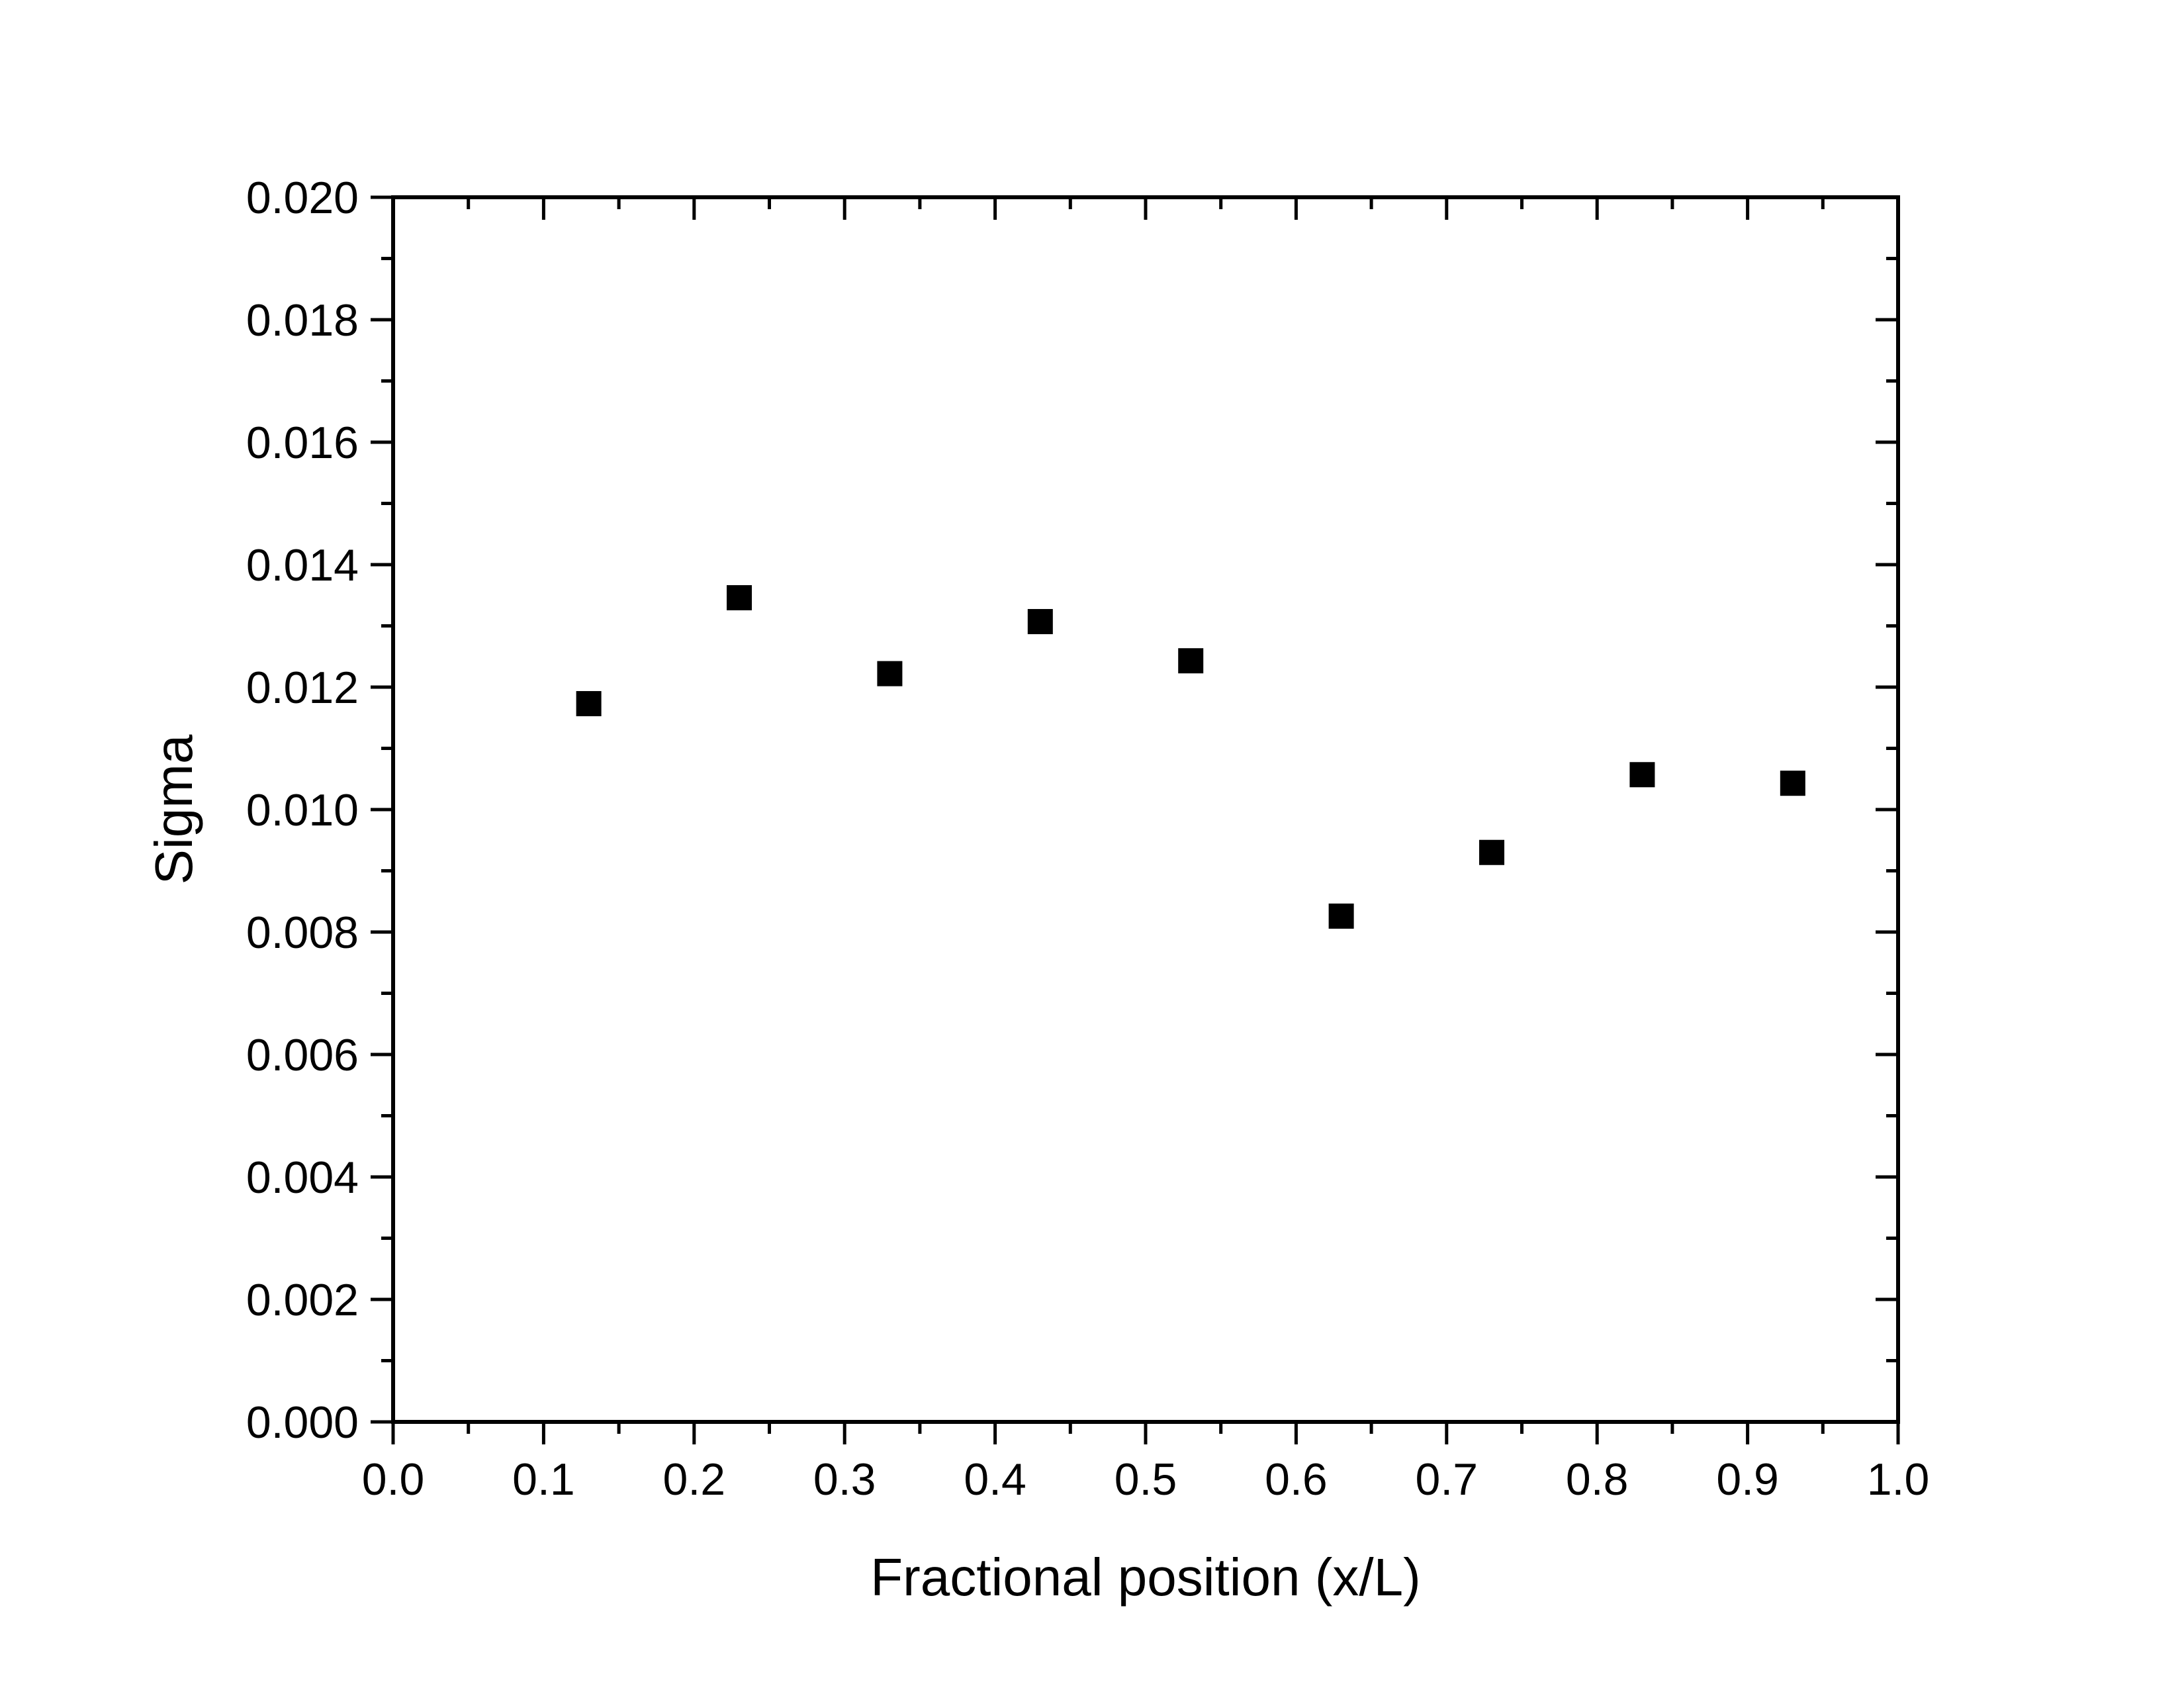 The width and height of the screenshot is (2184, 1688). Describe the element at coordinates (845, 1479) in the screenshot. I see `x-tick-label: 0.3` at that location.